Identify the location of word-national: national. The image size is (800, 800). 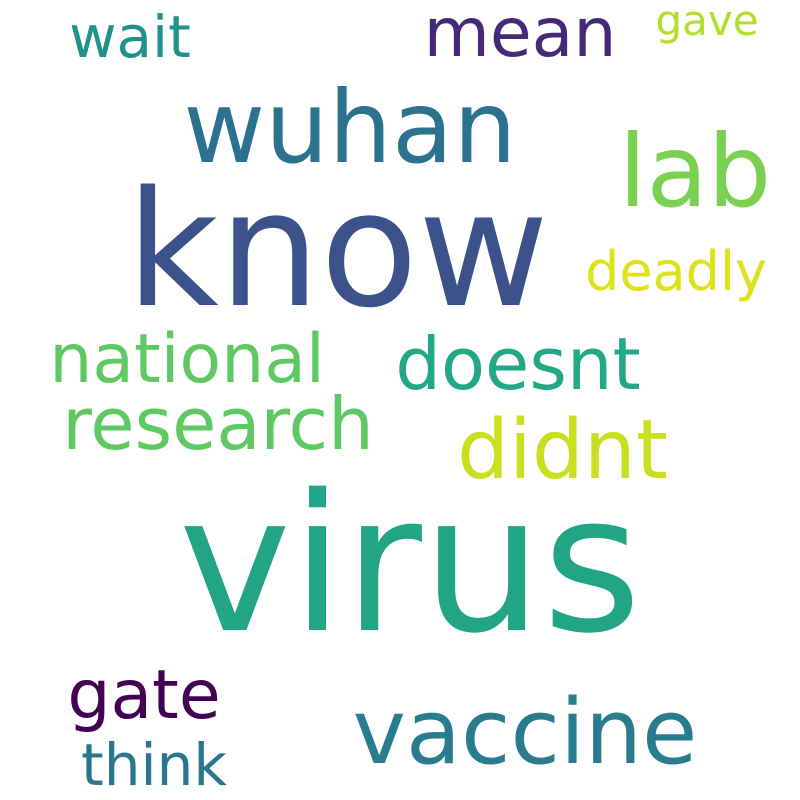
(187, 359).